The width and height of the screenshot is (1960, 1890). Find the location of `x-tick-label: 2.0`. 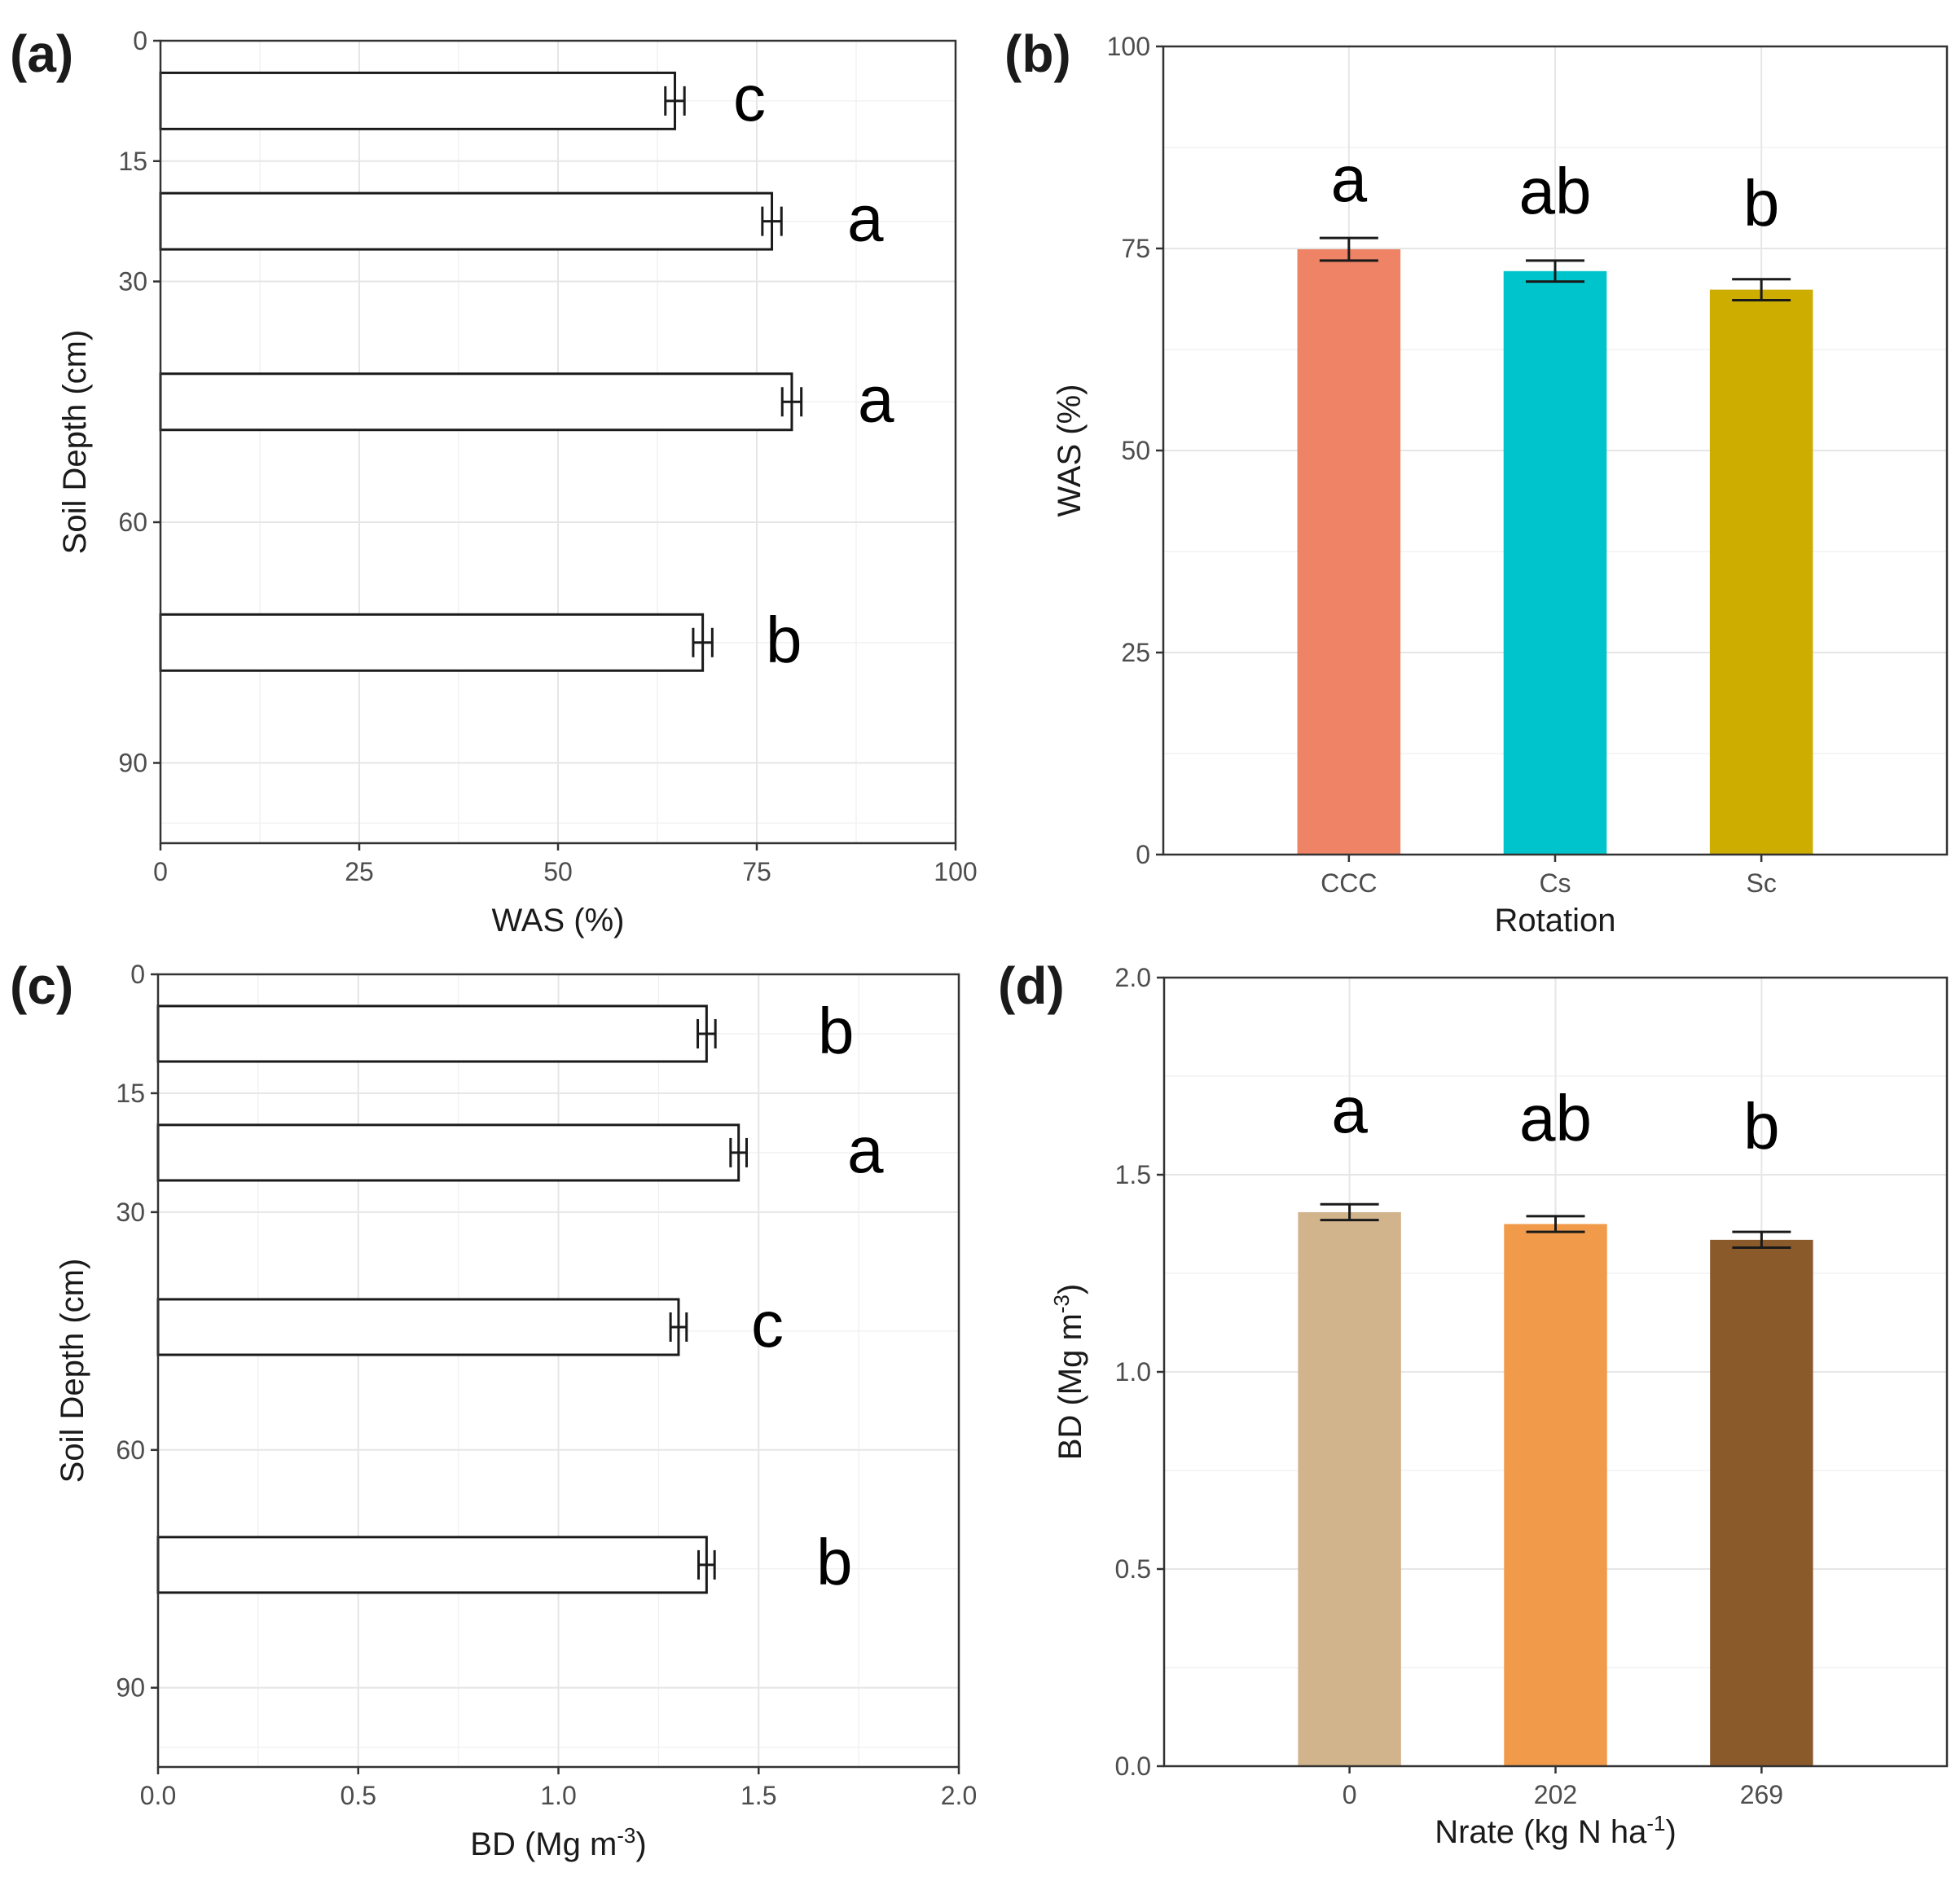

x-tick-label: 2.0 is located at coordinates (959, 1795).